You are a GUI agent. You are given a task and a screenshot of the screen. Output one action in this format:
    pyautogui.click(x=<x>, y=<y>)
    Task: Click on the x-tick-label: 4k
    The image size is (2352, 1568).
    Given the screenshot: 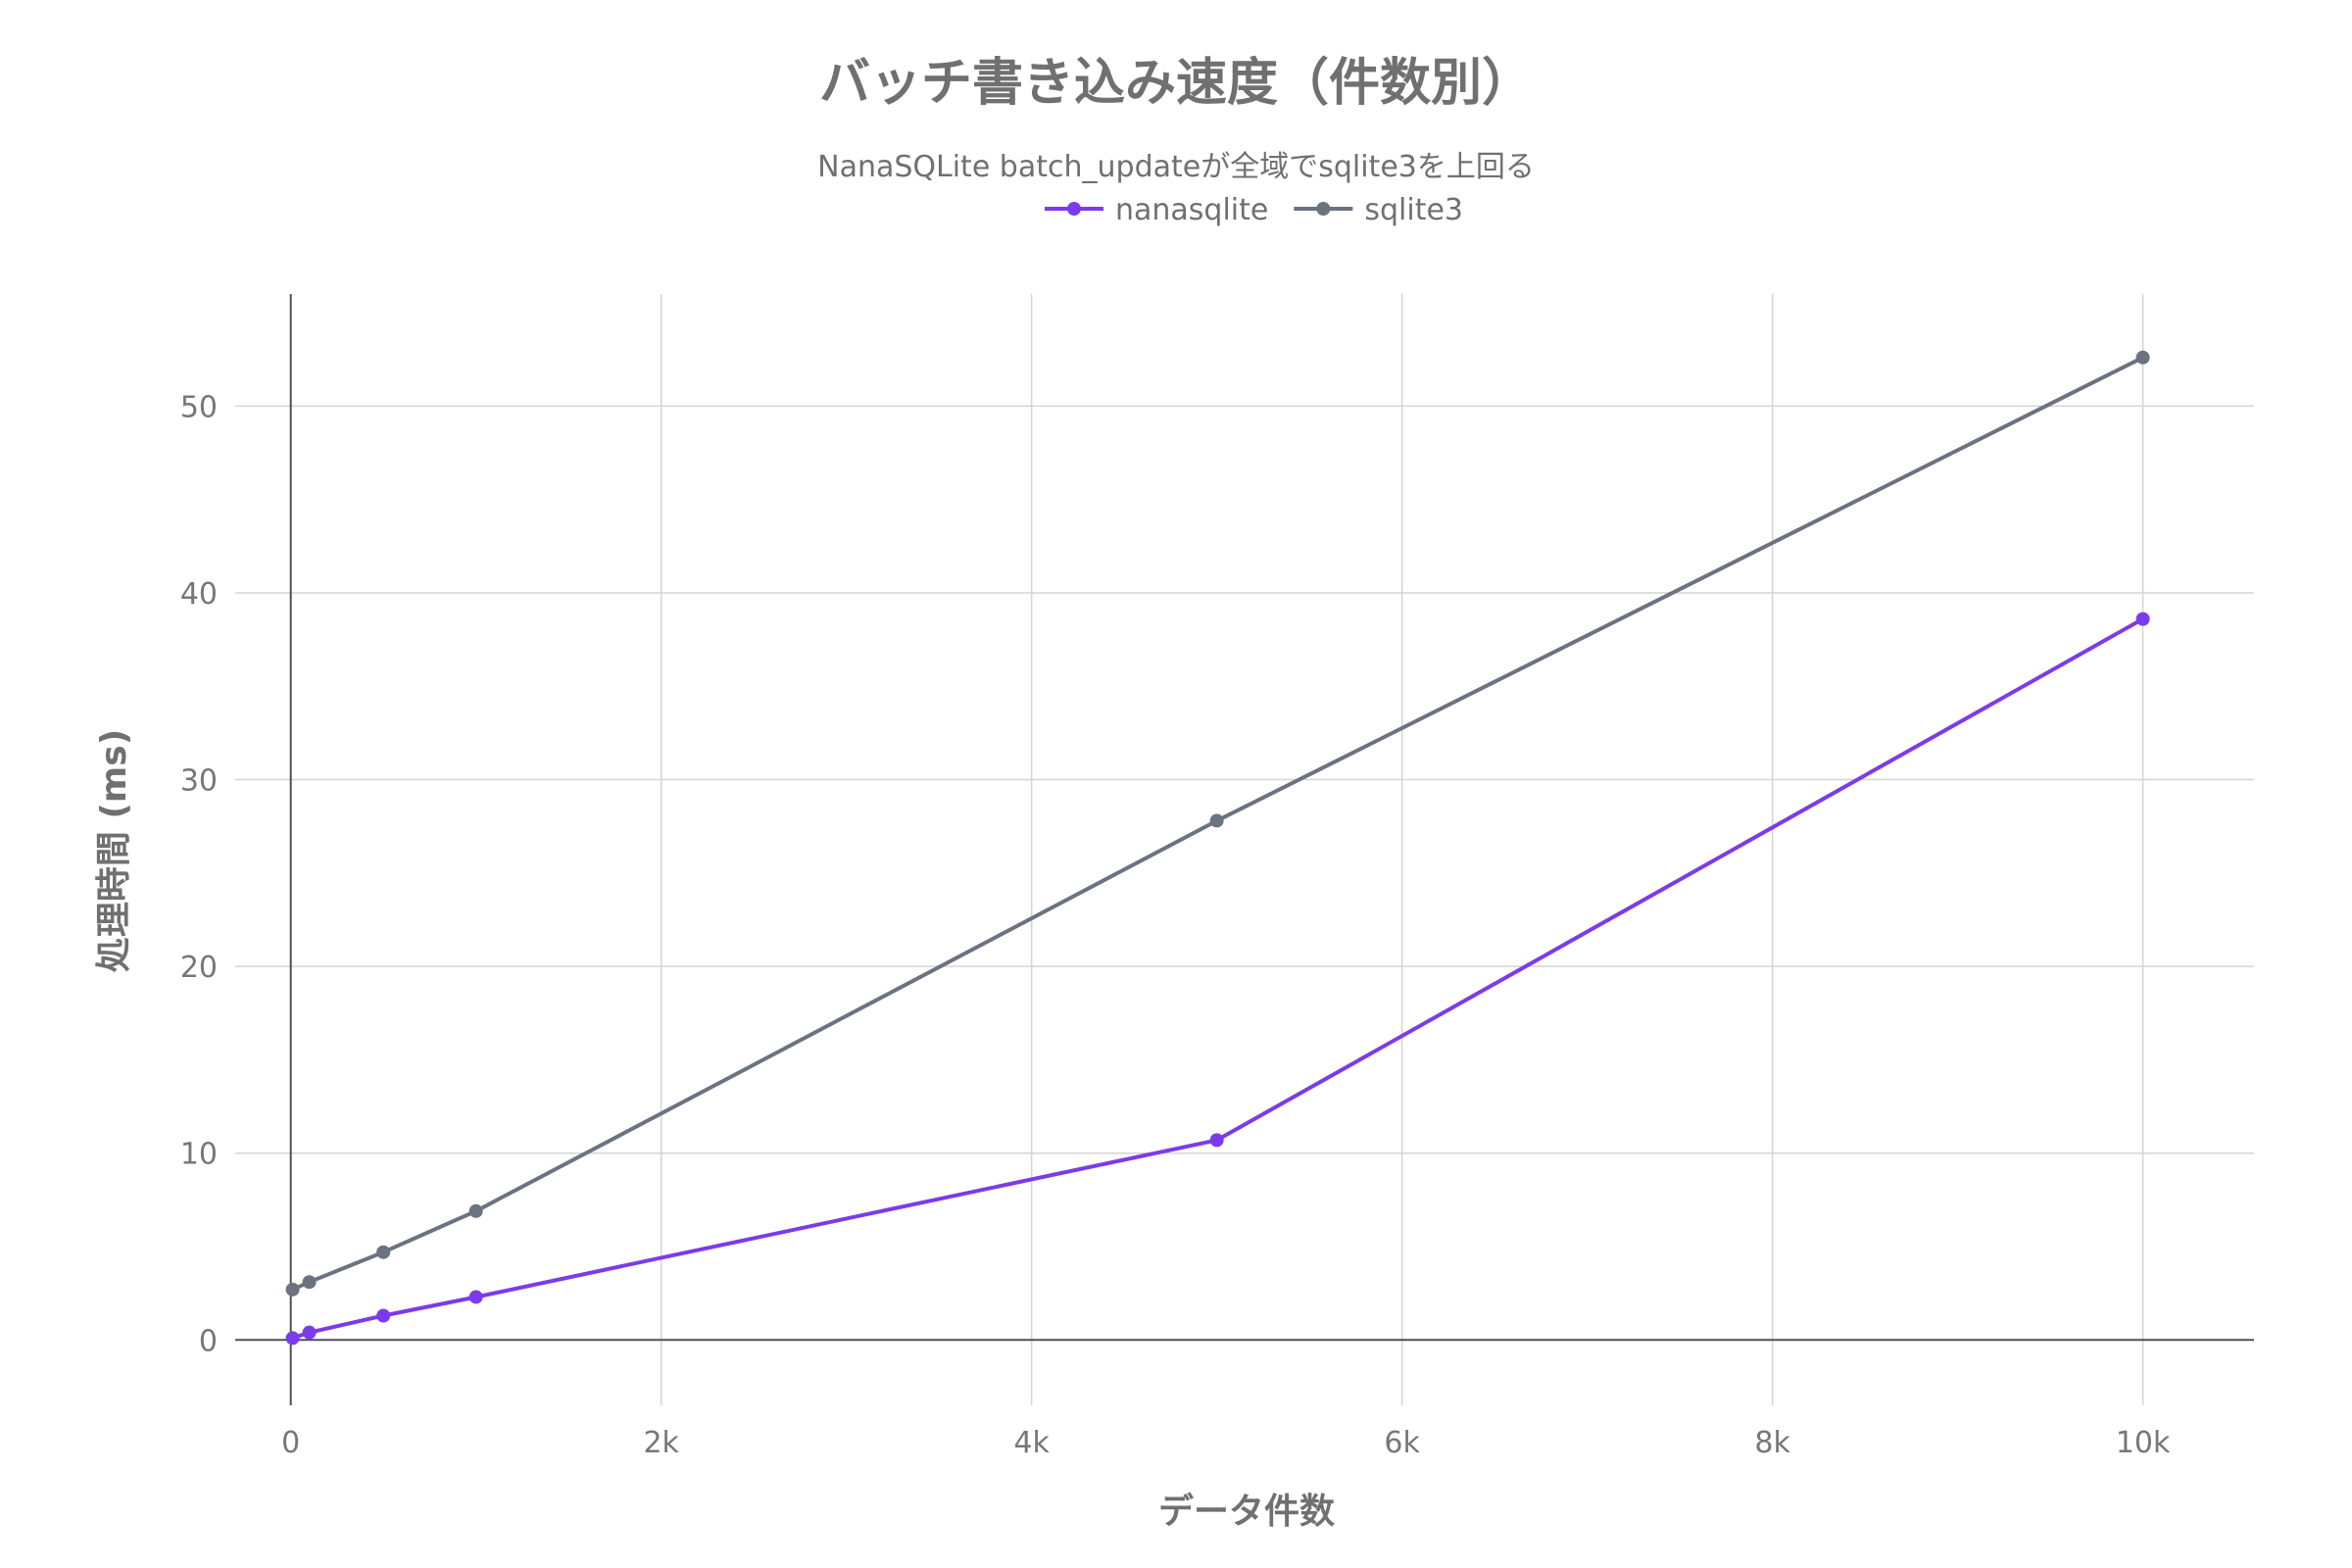 What is the action you would take?
    pyautogui.click(x=1031, y=1443)
    